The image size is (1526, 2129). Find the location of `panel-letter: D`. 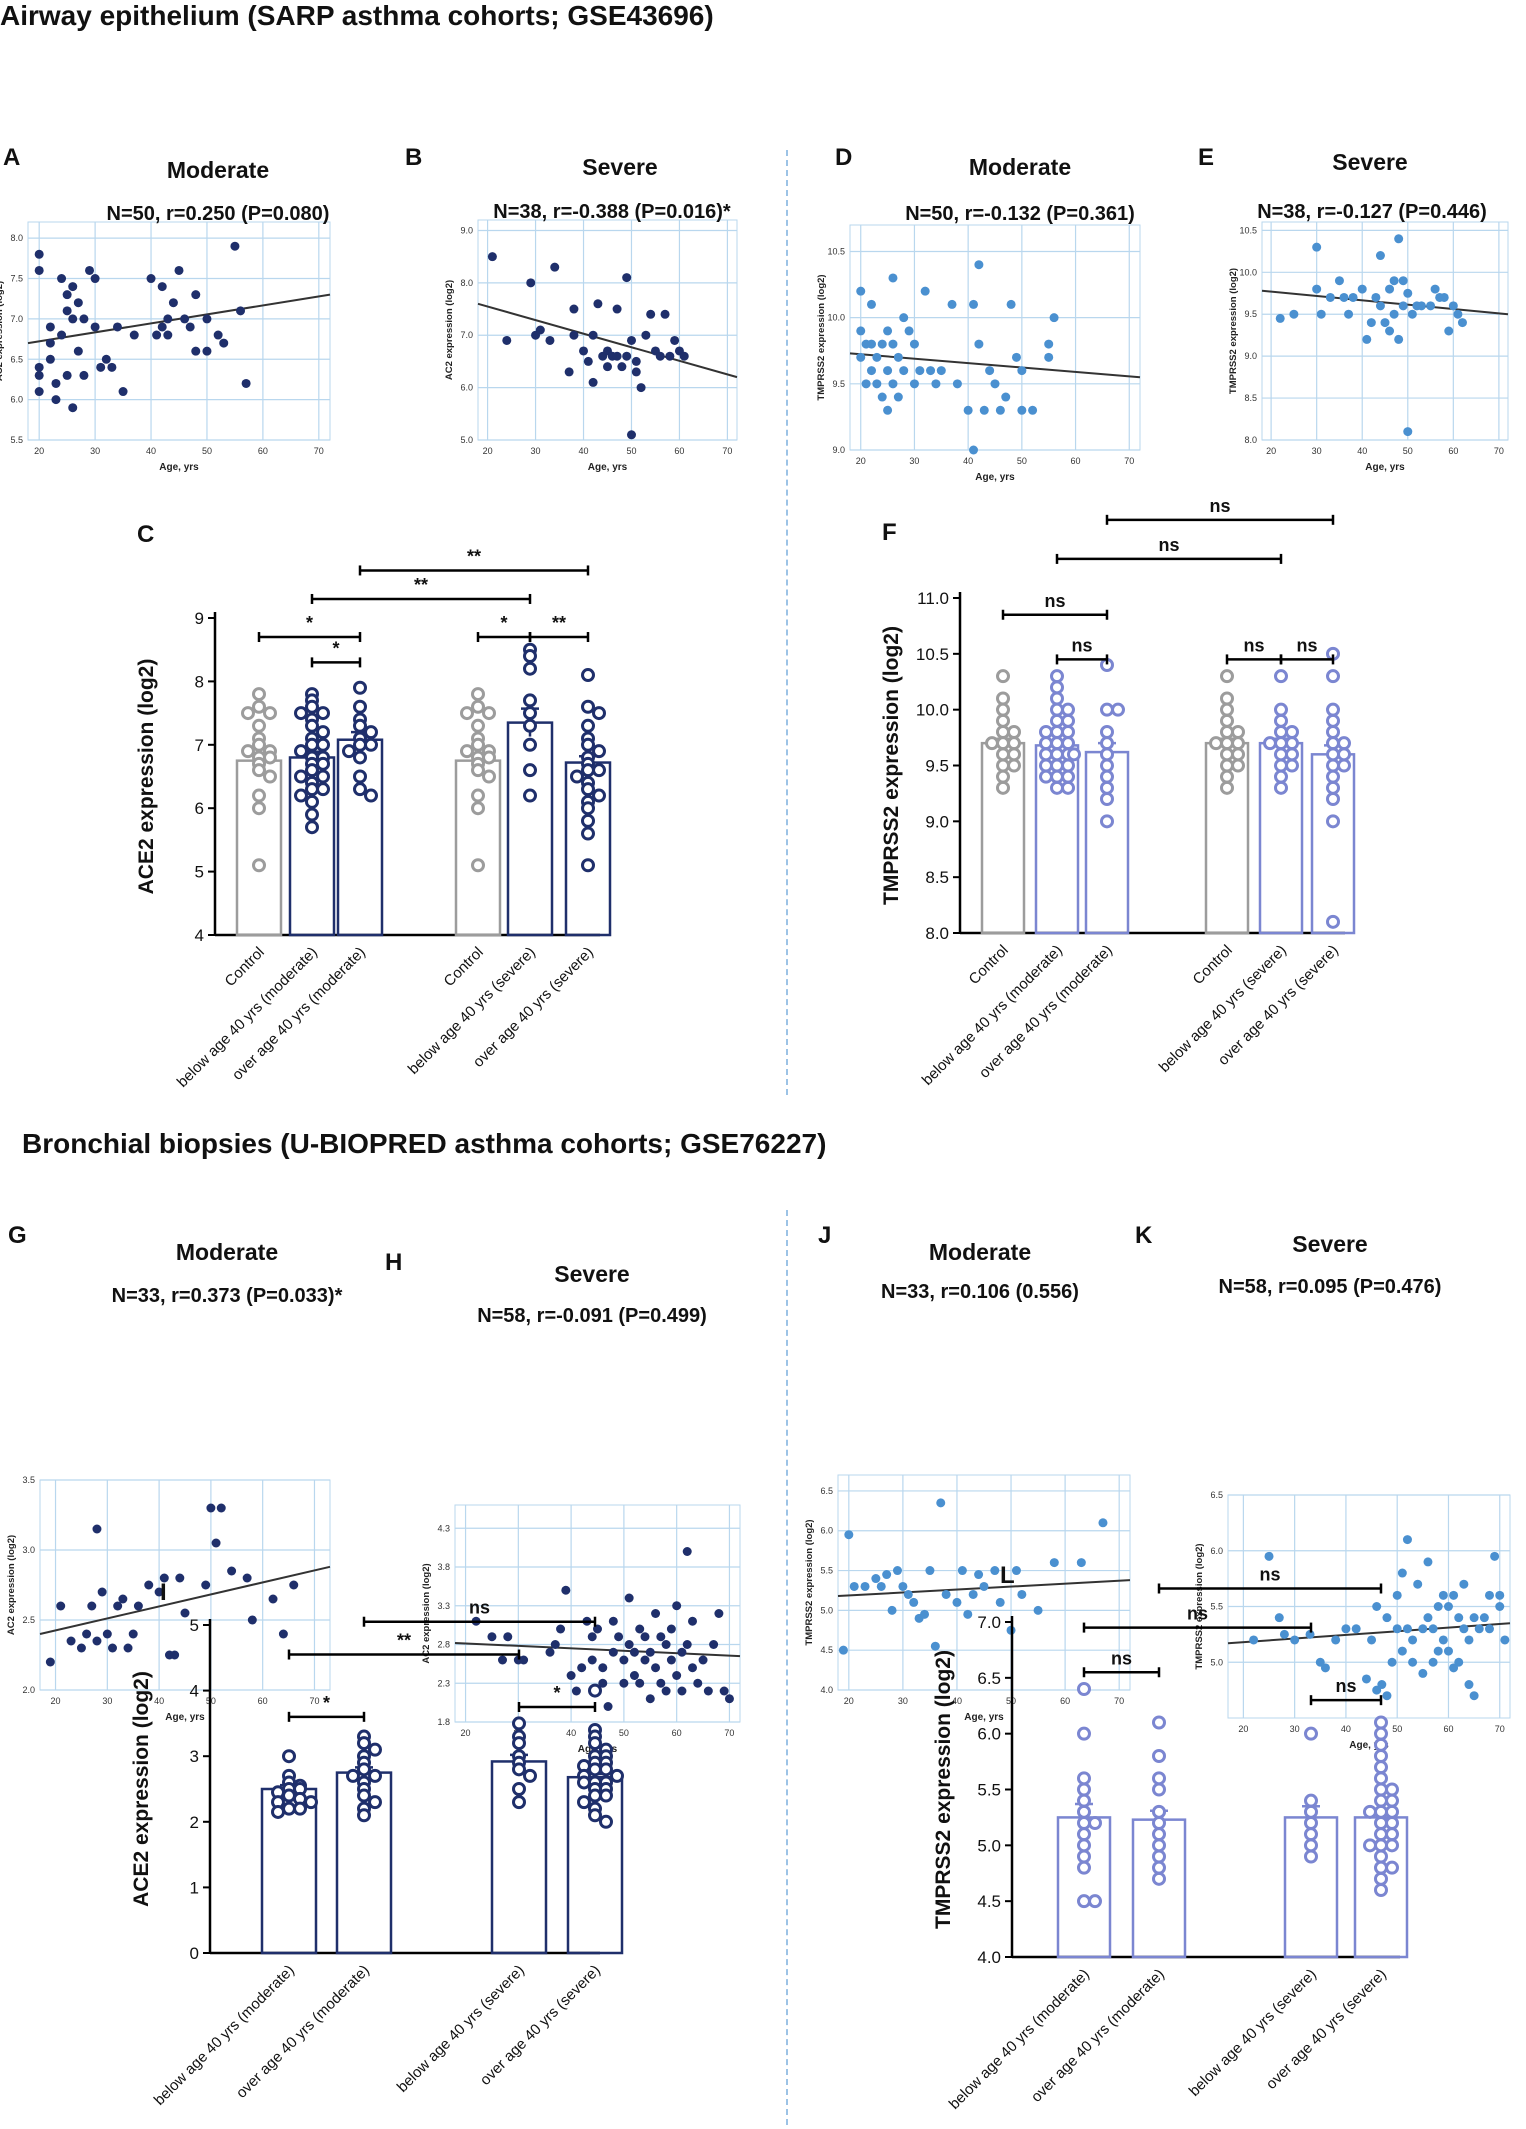

panel-letter: D is located at coordinates (843, 157).